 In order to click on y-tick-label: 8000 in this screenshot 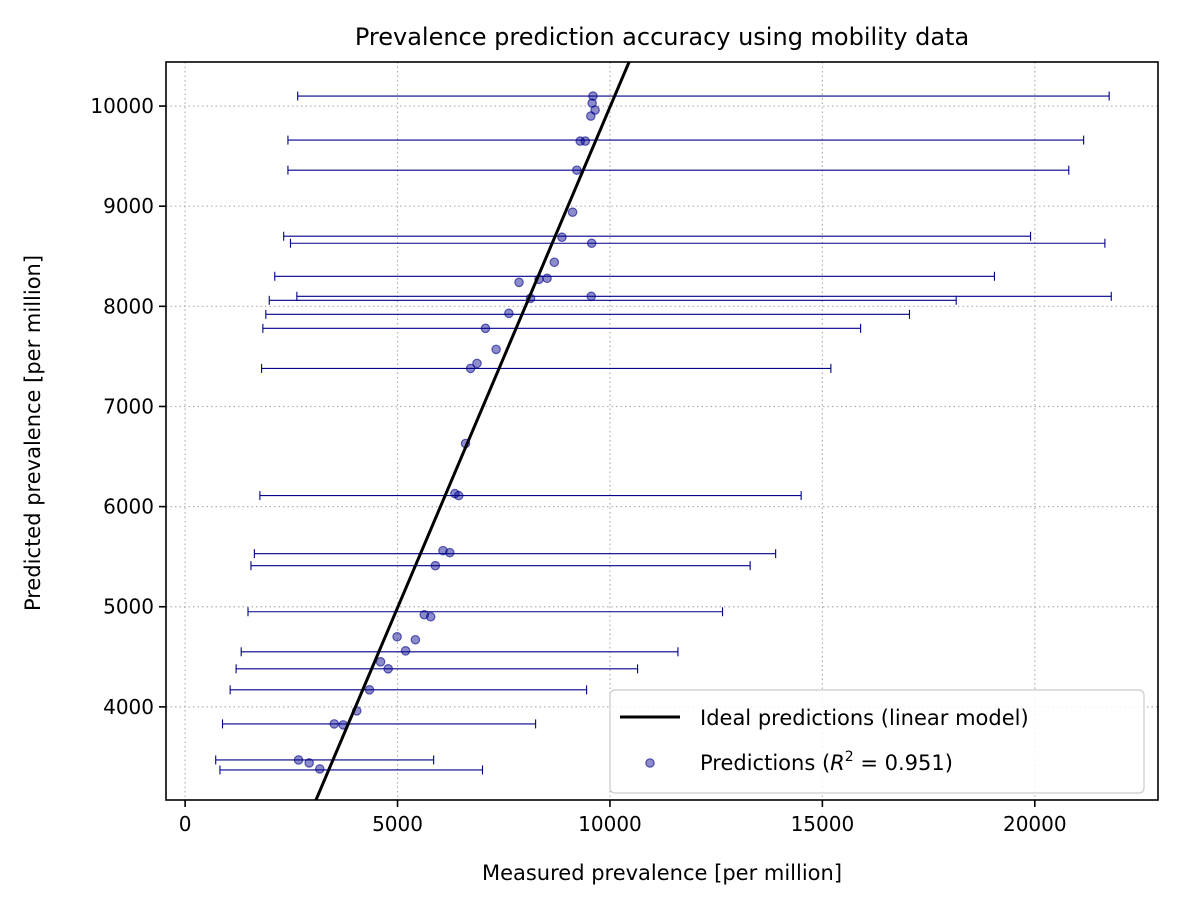, I will do `click(128, 306)`.